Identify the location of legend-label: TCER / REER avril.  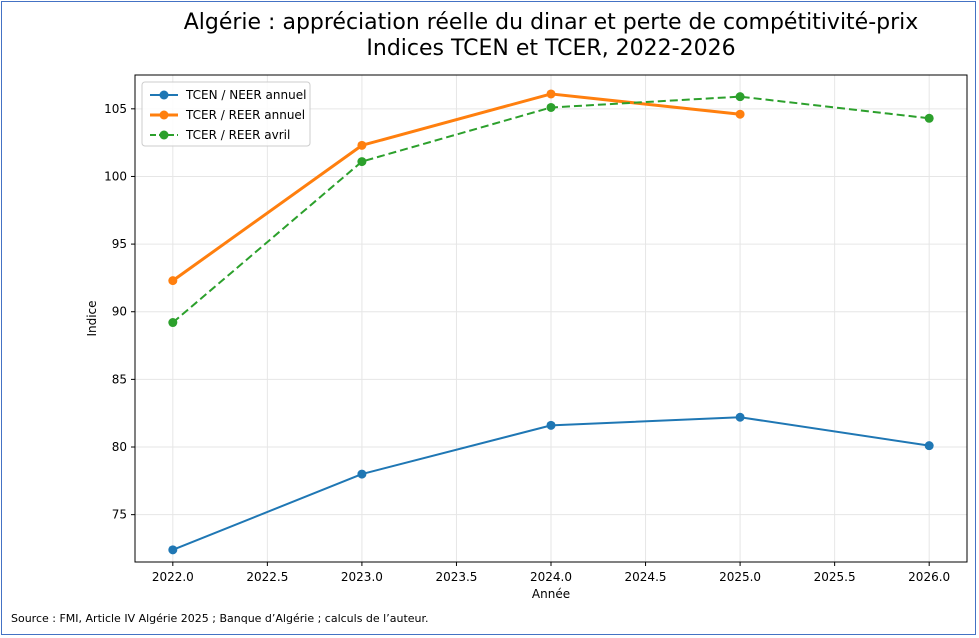
(237, 135).